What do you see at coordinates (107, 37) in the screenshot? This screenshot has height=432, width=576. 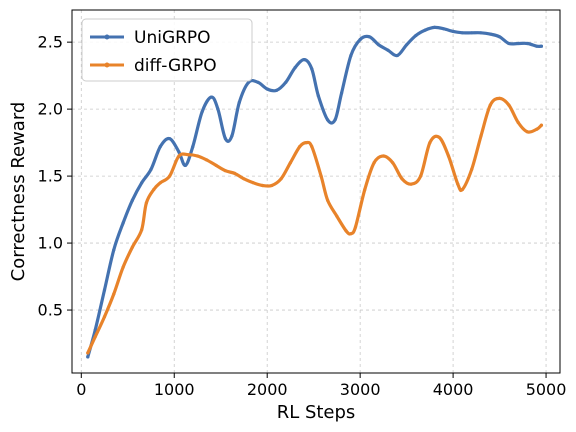 I see `legend-marker-unigrpo` at bounding box center [107, 37].